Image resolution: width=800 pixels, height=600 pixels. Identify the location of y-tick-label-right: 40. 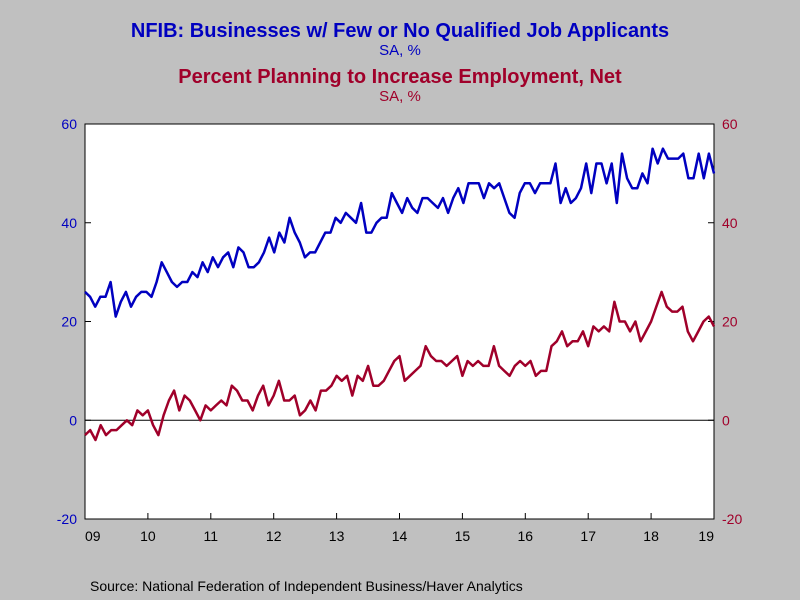
(730, 223).